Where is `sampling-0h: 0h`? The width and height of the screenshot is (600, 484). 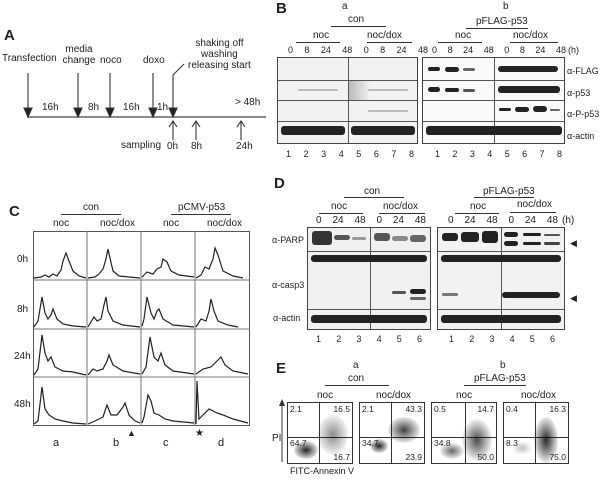
sampling-0h: 0h is located at coordinates (173, 146).